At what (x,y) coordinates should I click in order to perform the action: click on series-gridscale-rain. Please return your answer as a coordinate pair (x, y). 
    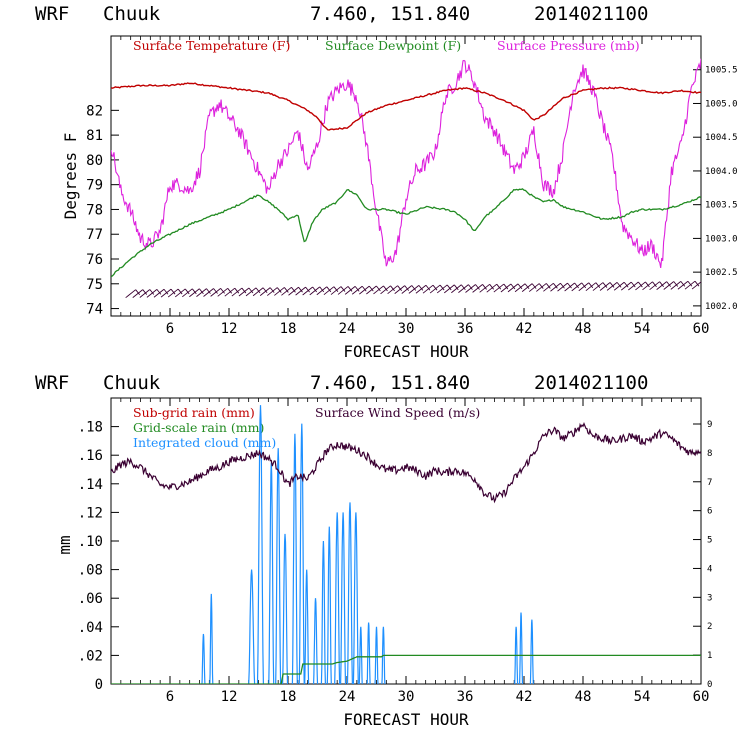
    Looking at the image, I should click on (406, 669).